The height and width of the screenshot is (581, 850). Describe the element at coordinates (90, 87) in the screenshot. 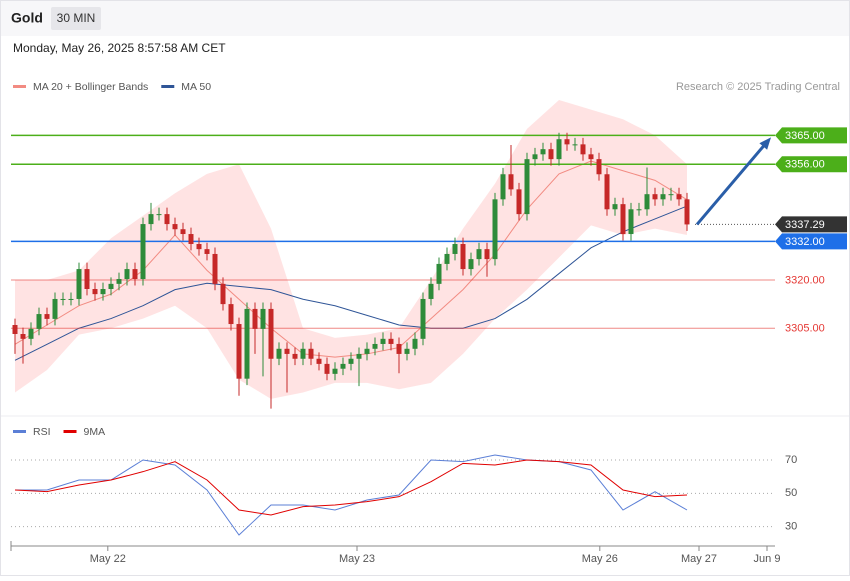

I see `legend-label: MA 20 + Bollinger Bands` at that location.